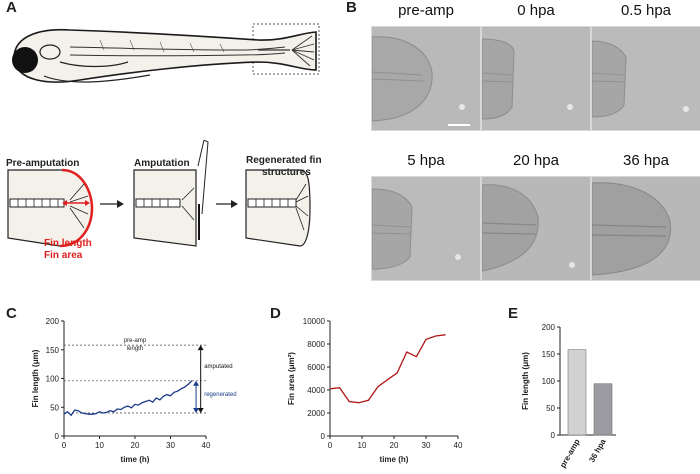 The image size is (700, 474). I want to click on panel-label-e: E, so click(513, 313).